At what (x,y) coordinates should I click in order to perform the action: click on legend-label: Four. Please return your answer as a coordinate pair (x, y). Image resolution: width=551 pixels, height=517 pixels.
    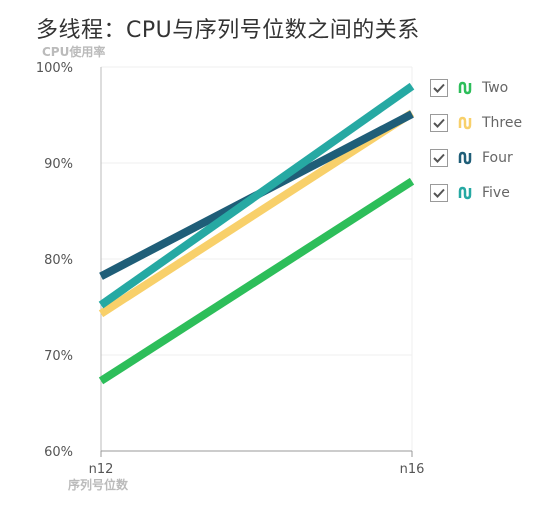
    Looking at the image, I should click on (497, 158).